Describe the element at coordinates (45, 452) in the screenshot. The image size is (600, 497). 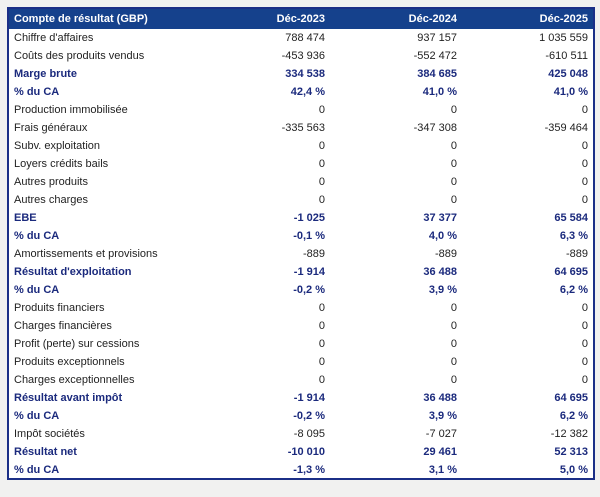
I see `row-label: Résultat net` at that location.